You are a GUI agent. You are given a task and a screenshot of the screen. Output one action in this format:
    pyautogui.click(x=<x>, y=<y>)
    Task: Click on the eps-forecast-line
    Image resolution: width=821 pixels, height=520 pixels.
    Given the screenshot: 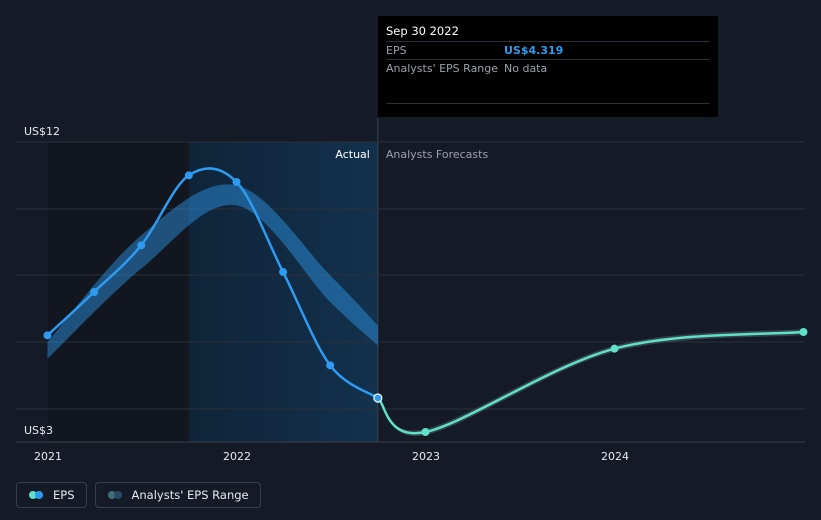 What is the action you would take?
    pyautogui.click(x=590, y=382)
    